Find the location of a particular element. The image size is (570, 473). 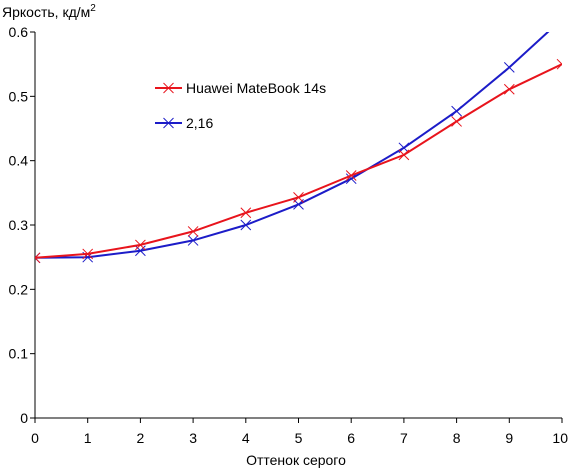

y-tick-label: 0.6 is located at coordinates (19, 32).